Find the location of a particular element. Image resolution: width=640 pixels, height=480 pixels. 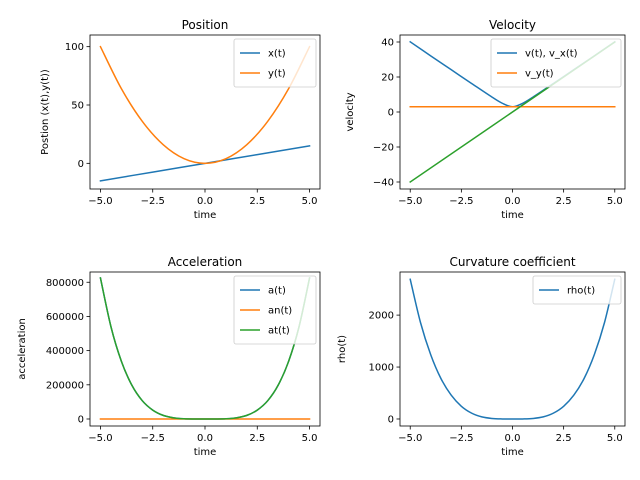

y-axis-label: Postion (x(t),y(t)) is located at coordinates (45, 112).